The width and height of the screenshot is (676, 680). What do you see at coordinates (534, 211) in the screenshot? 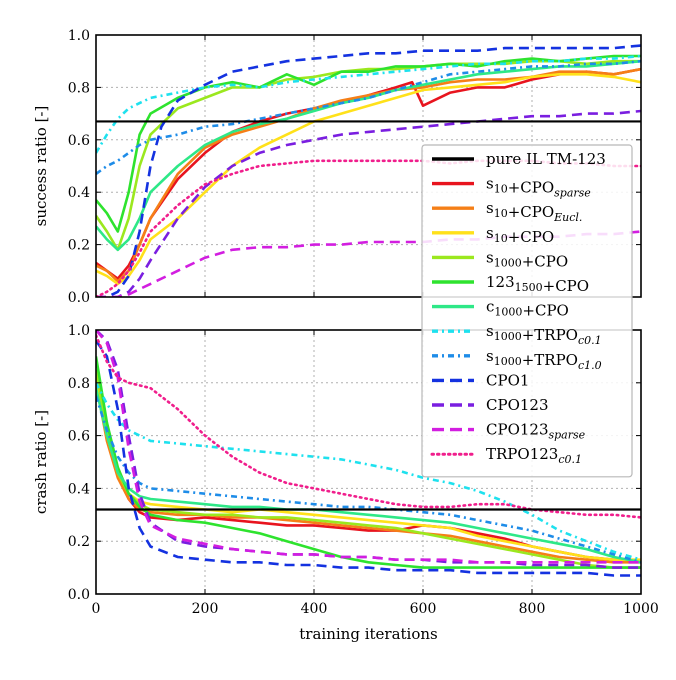
I see `legend-label-s10_eucl: s10+CPOEucl.` at bounding box center [534, 211].